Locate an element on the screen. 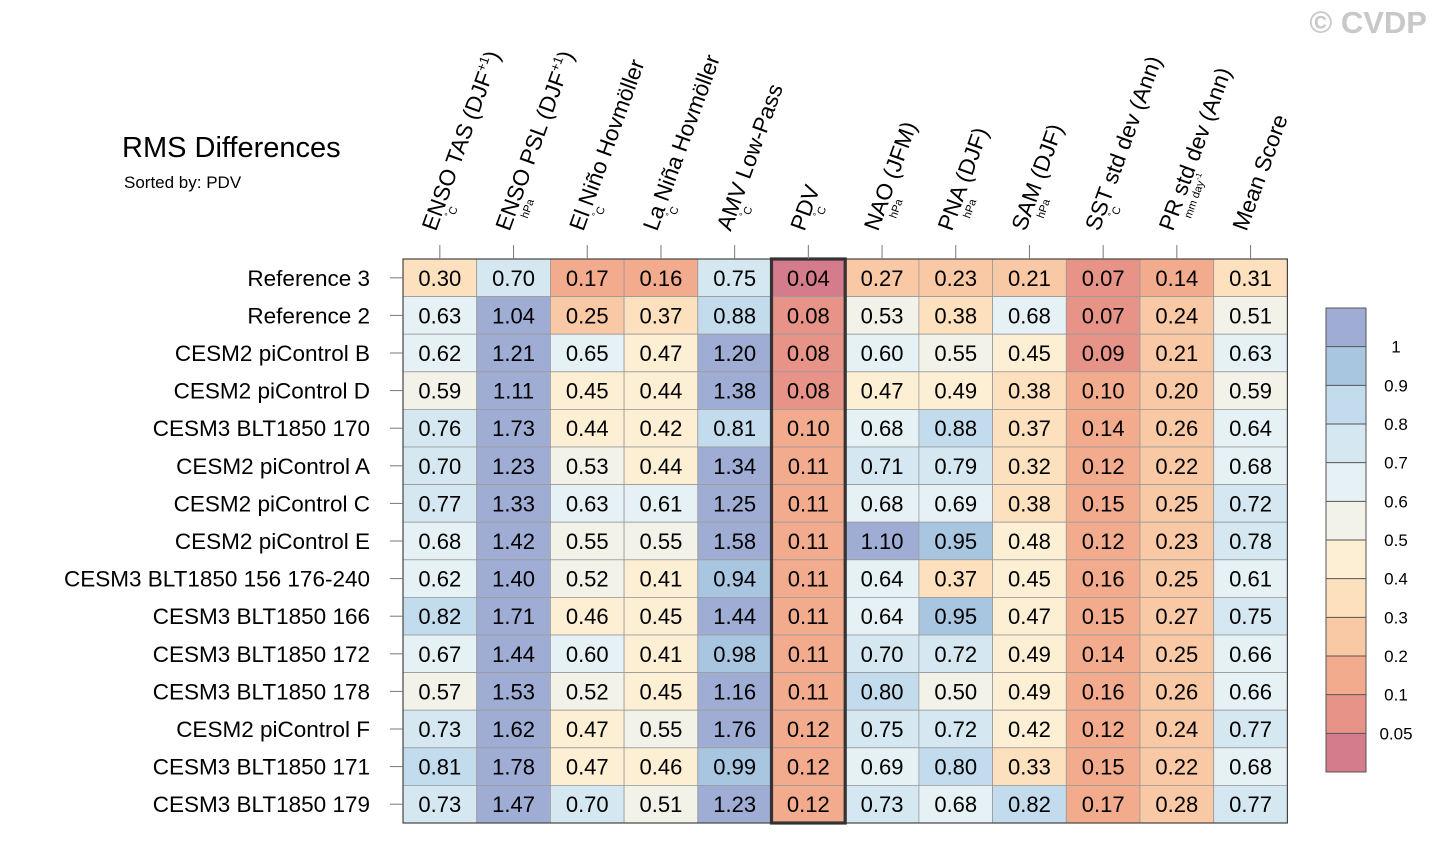  cell-value: 0.25 is located at coordinates (1176, 654).